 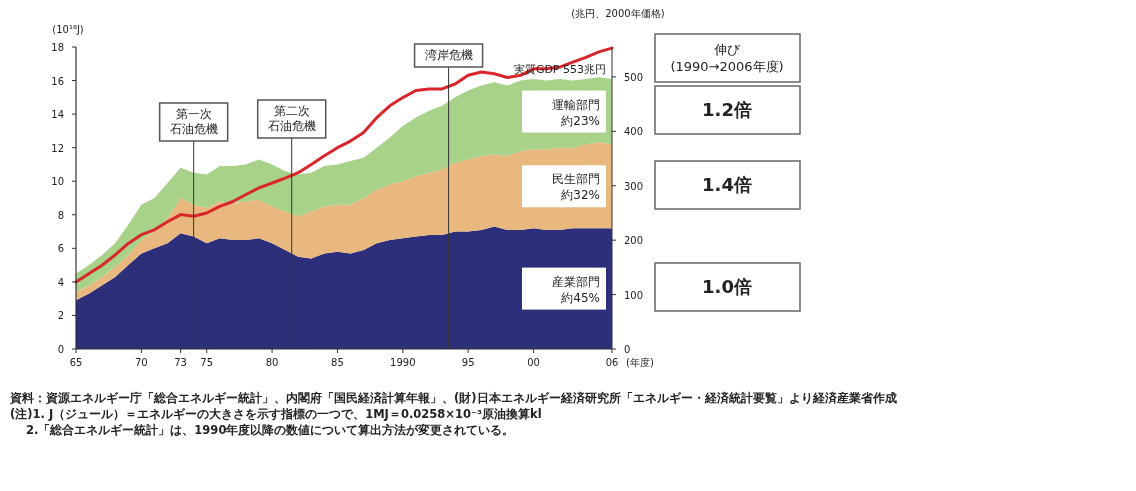 I want to click on y-tick-label: 12, so click(x=57, y=148).